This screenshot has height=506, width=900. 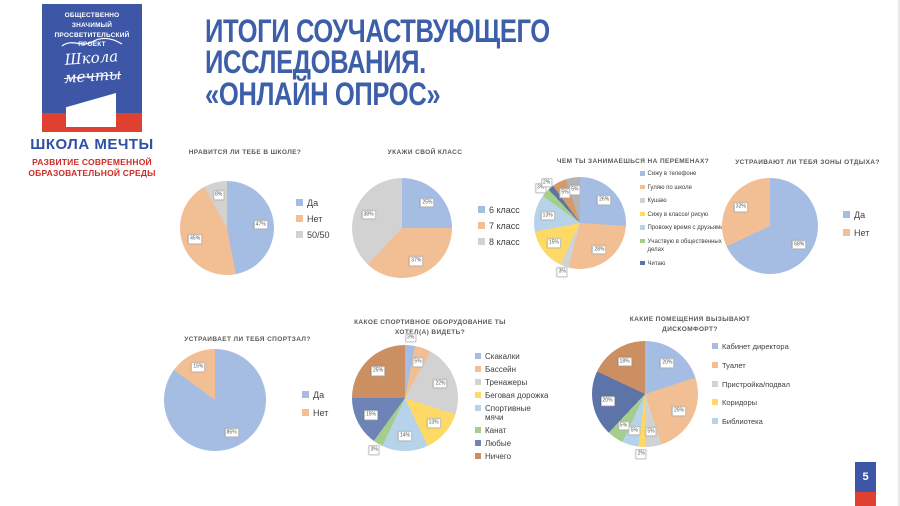 I want to click on chart-title: УСТРАИВАЕТ ЛИ ТЕБЯ СПОРТЗАЛ?, so click(x=247, y=339).